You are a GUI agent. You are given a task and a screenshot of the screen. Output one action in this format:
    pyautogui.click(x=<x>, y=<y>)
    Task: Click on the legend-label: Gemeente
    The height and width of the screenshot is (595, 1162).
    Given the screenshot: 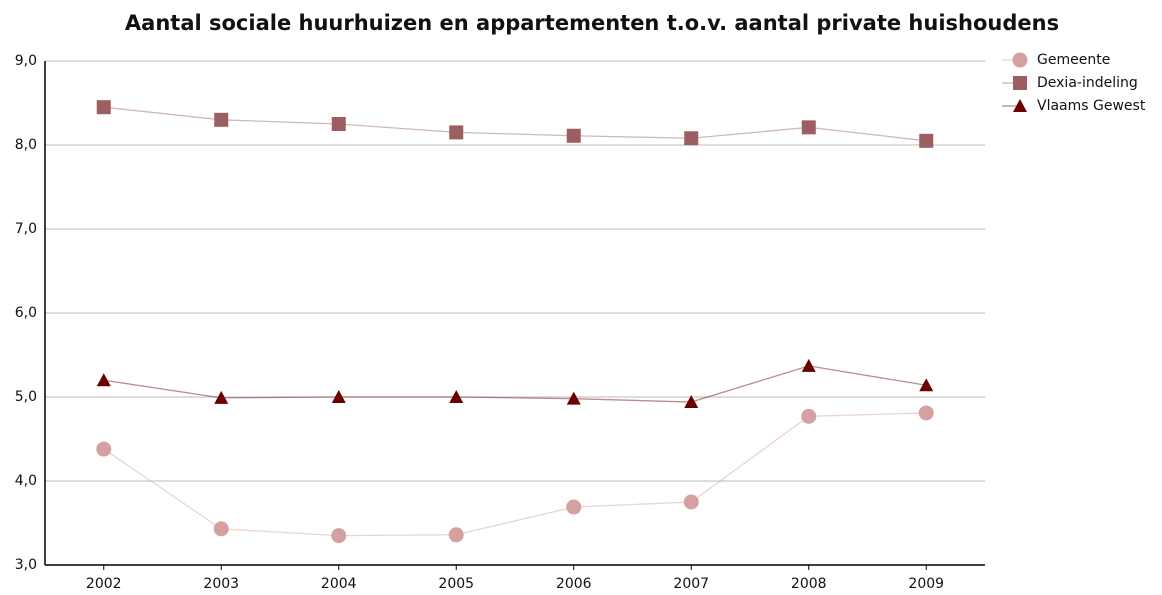 What is the action you would take?
    pyautogui.click(x=1073, y=60)
    